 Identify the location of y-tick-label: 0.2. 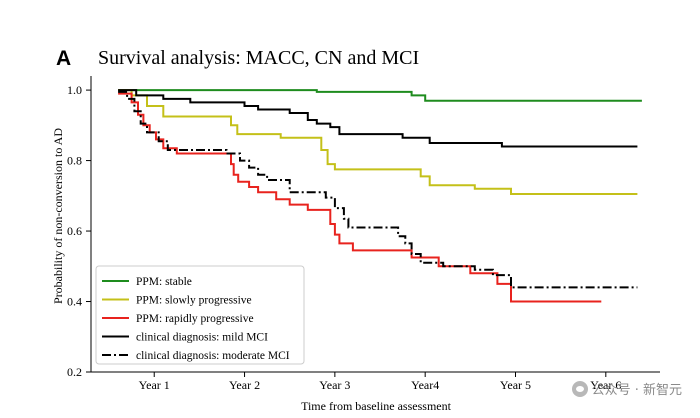
(74, 372).